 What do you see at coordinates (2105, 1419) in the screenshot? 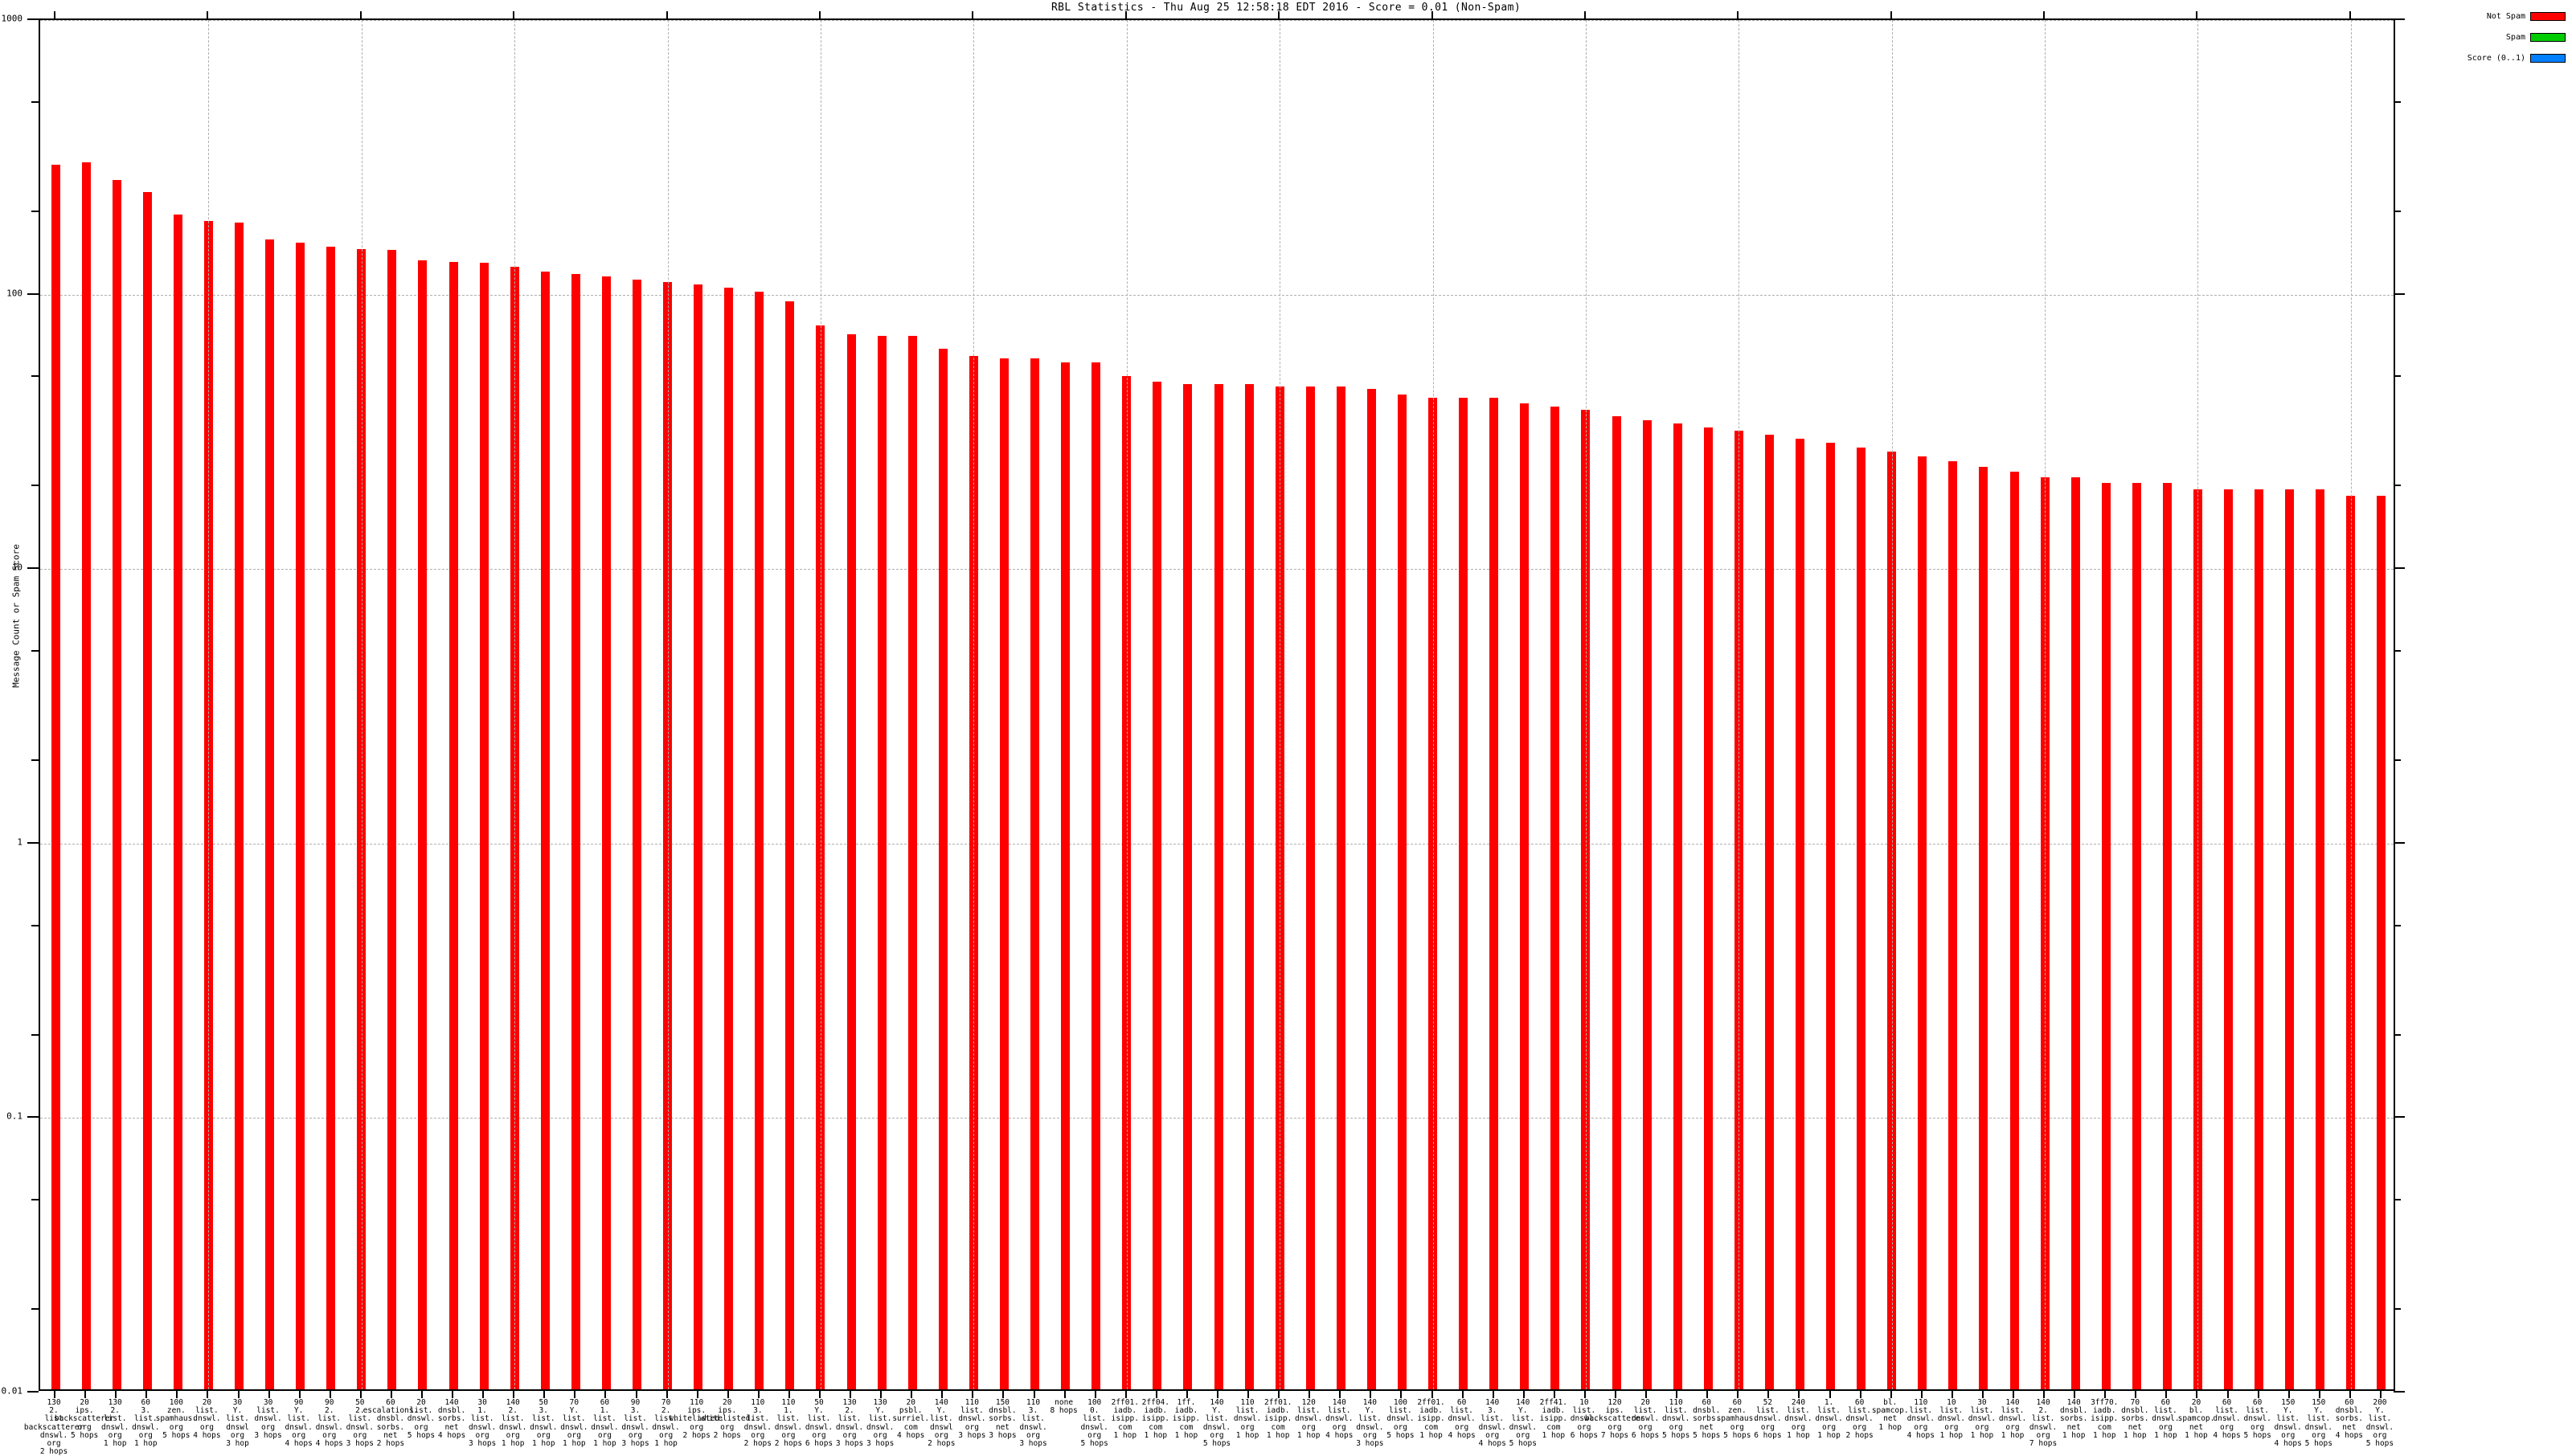
I see `x-tick-label: 3ff70. iadb. isipp. com 1 hop` at bounding box center [2105, 1419].